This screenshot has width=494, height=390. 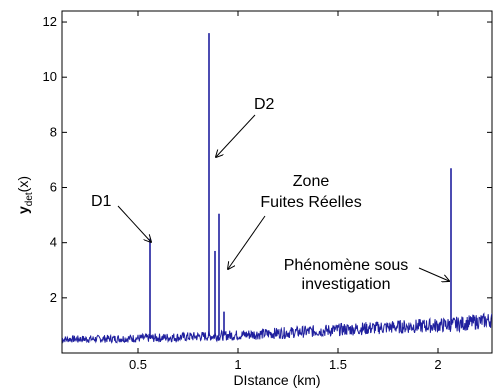 What do you see at coordinates (101, 201) in the screenshot?
I see `annotation-d1: D1` at bounding box center [101, 201].